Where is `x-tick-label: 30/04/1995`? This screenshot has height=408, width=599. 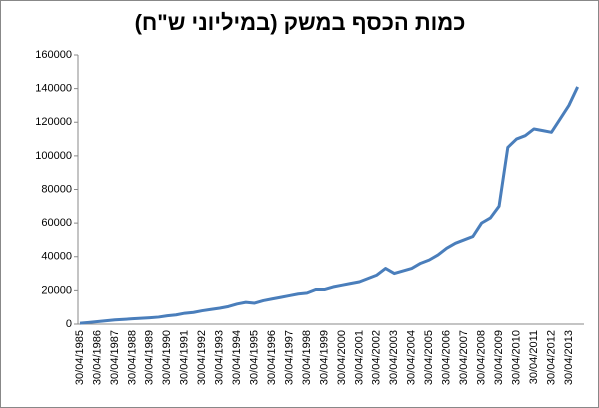
x-tick-label: 30/04/1995 is located at coordinates (255, 357).